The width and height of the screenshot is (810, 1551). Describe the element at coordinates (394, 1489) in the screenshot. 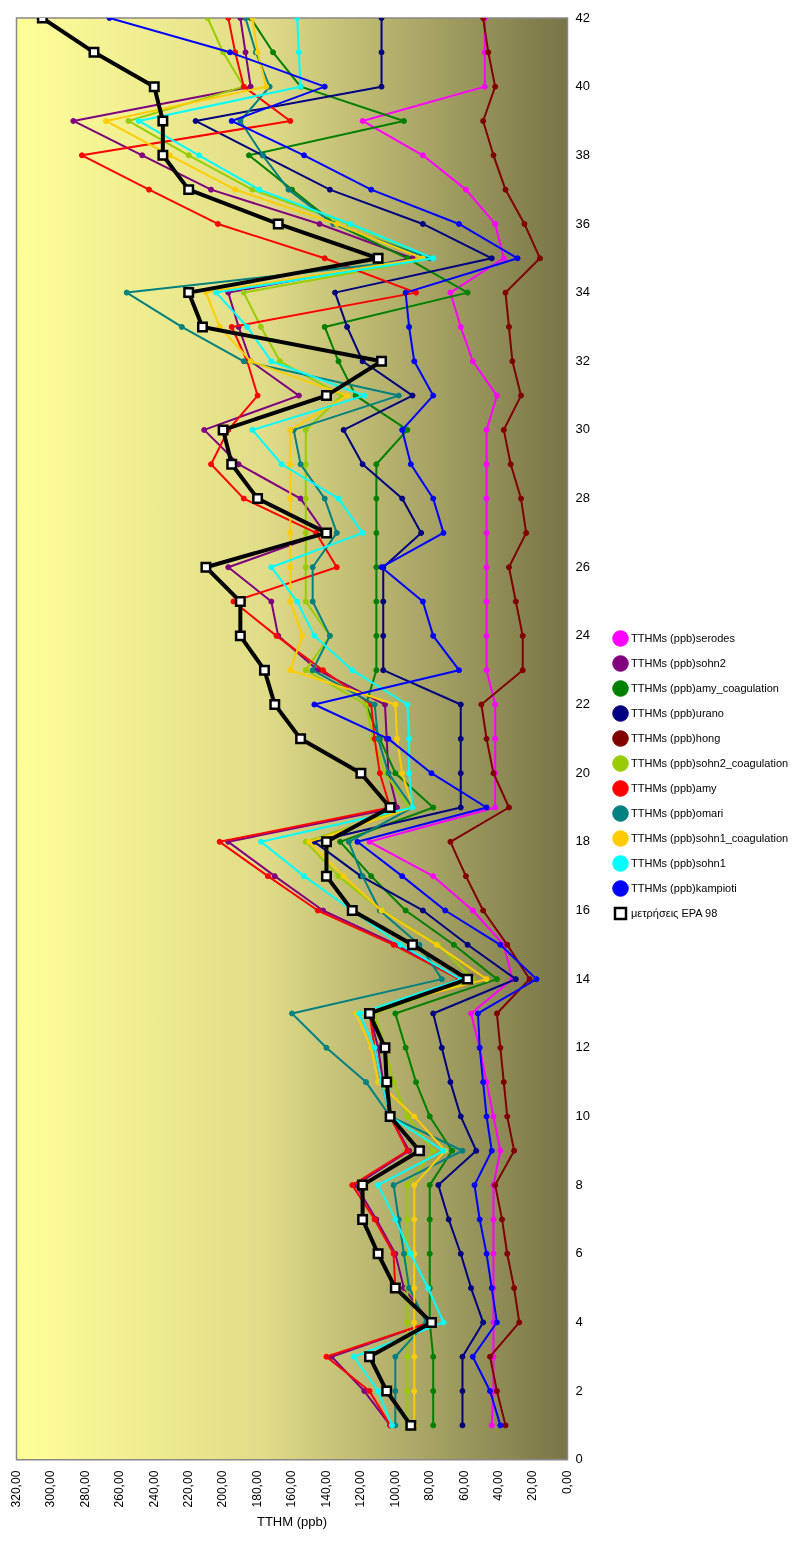

I see `x-tick-label: 100,00` at that location.